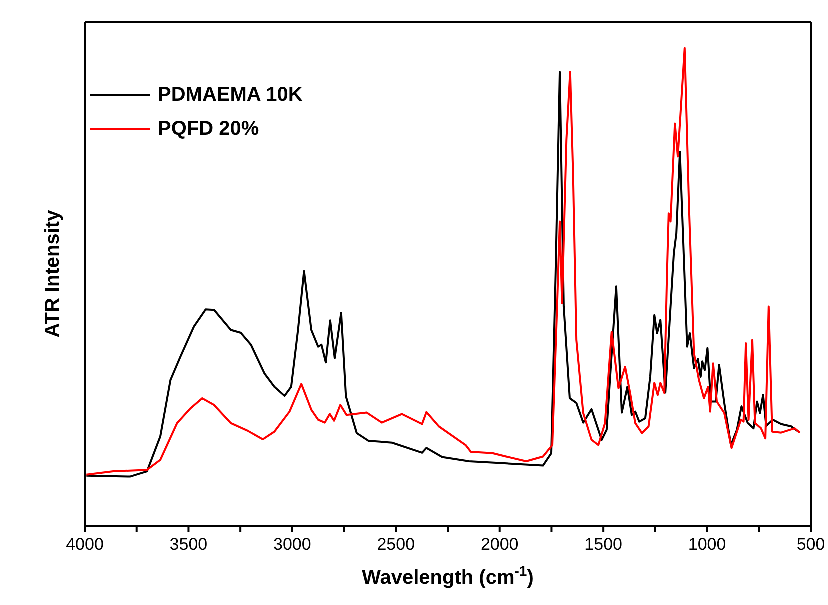  Describe the element at coordinates (603, 544) in the screenshot. I see `x-tick-label: 1500` at that location.